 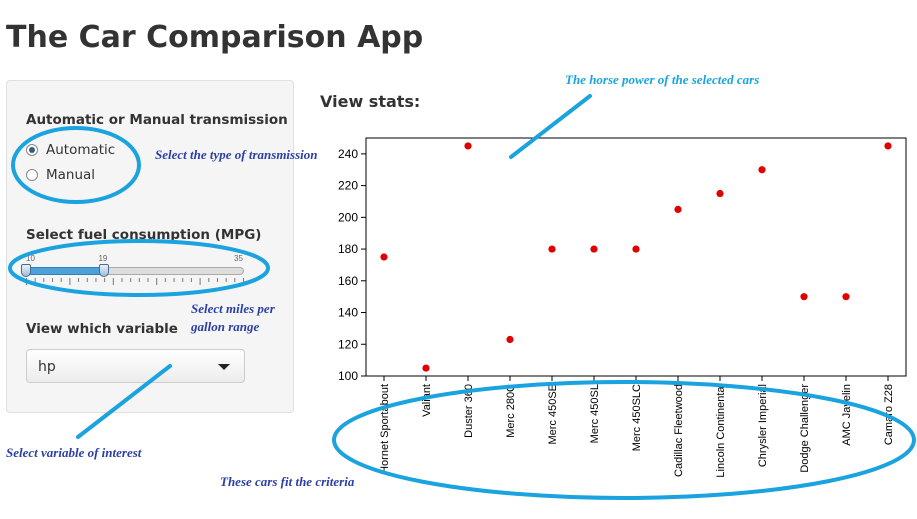 What do you see at coordinates (370, 101) in the screenshot?
I see `view-stats-heading: View stats:` at bounding box center [370, 101].